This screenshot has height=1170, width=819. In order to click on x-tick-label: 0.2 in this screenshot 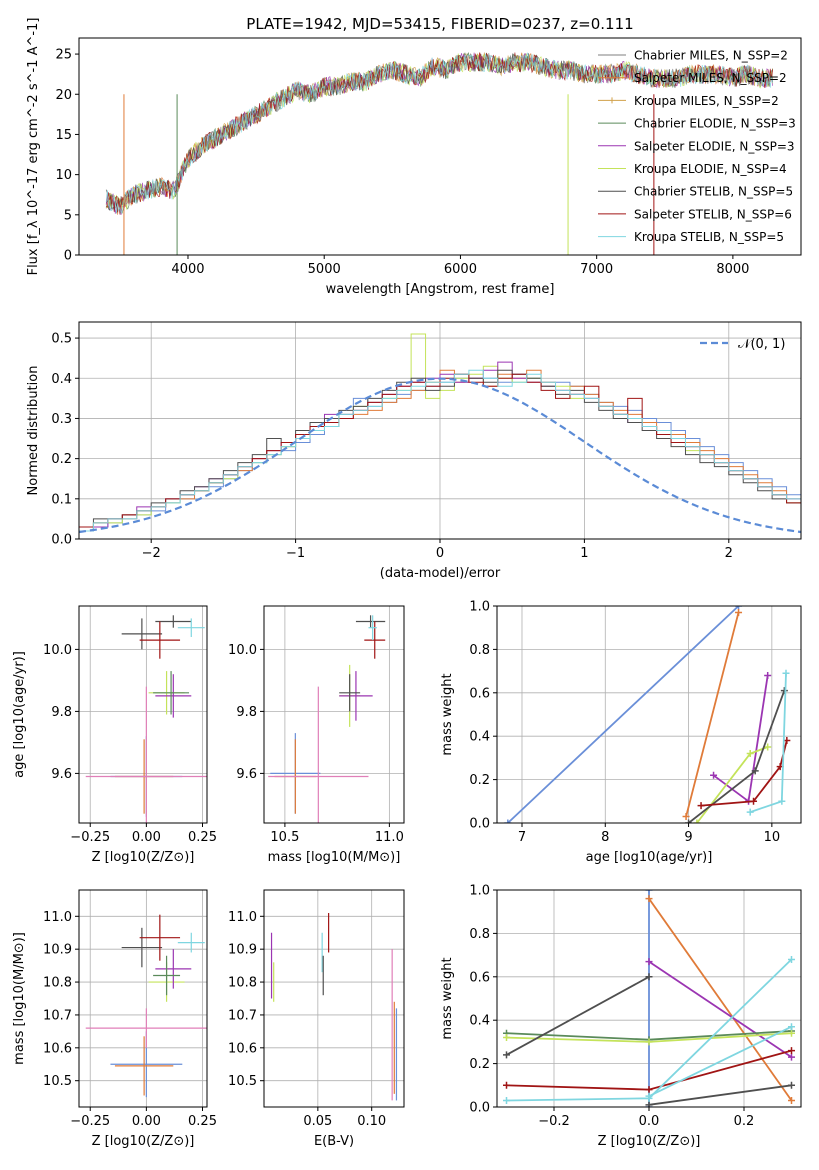, I will do `click(744, 1121)`.